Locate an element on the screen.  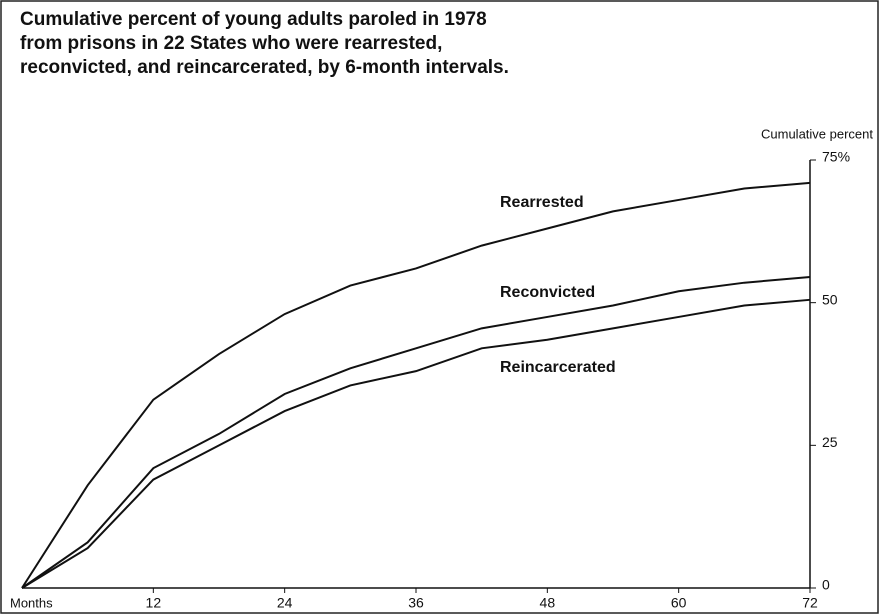
y-tick-label: 75% is located at coordinates (836, 157).